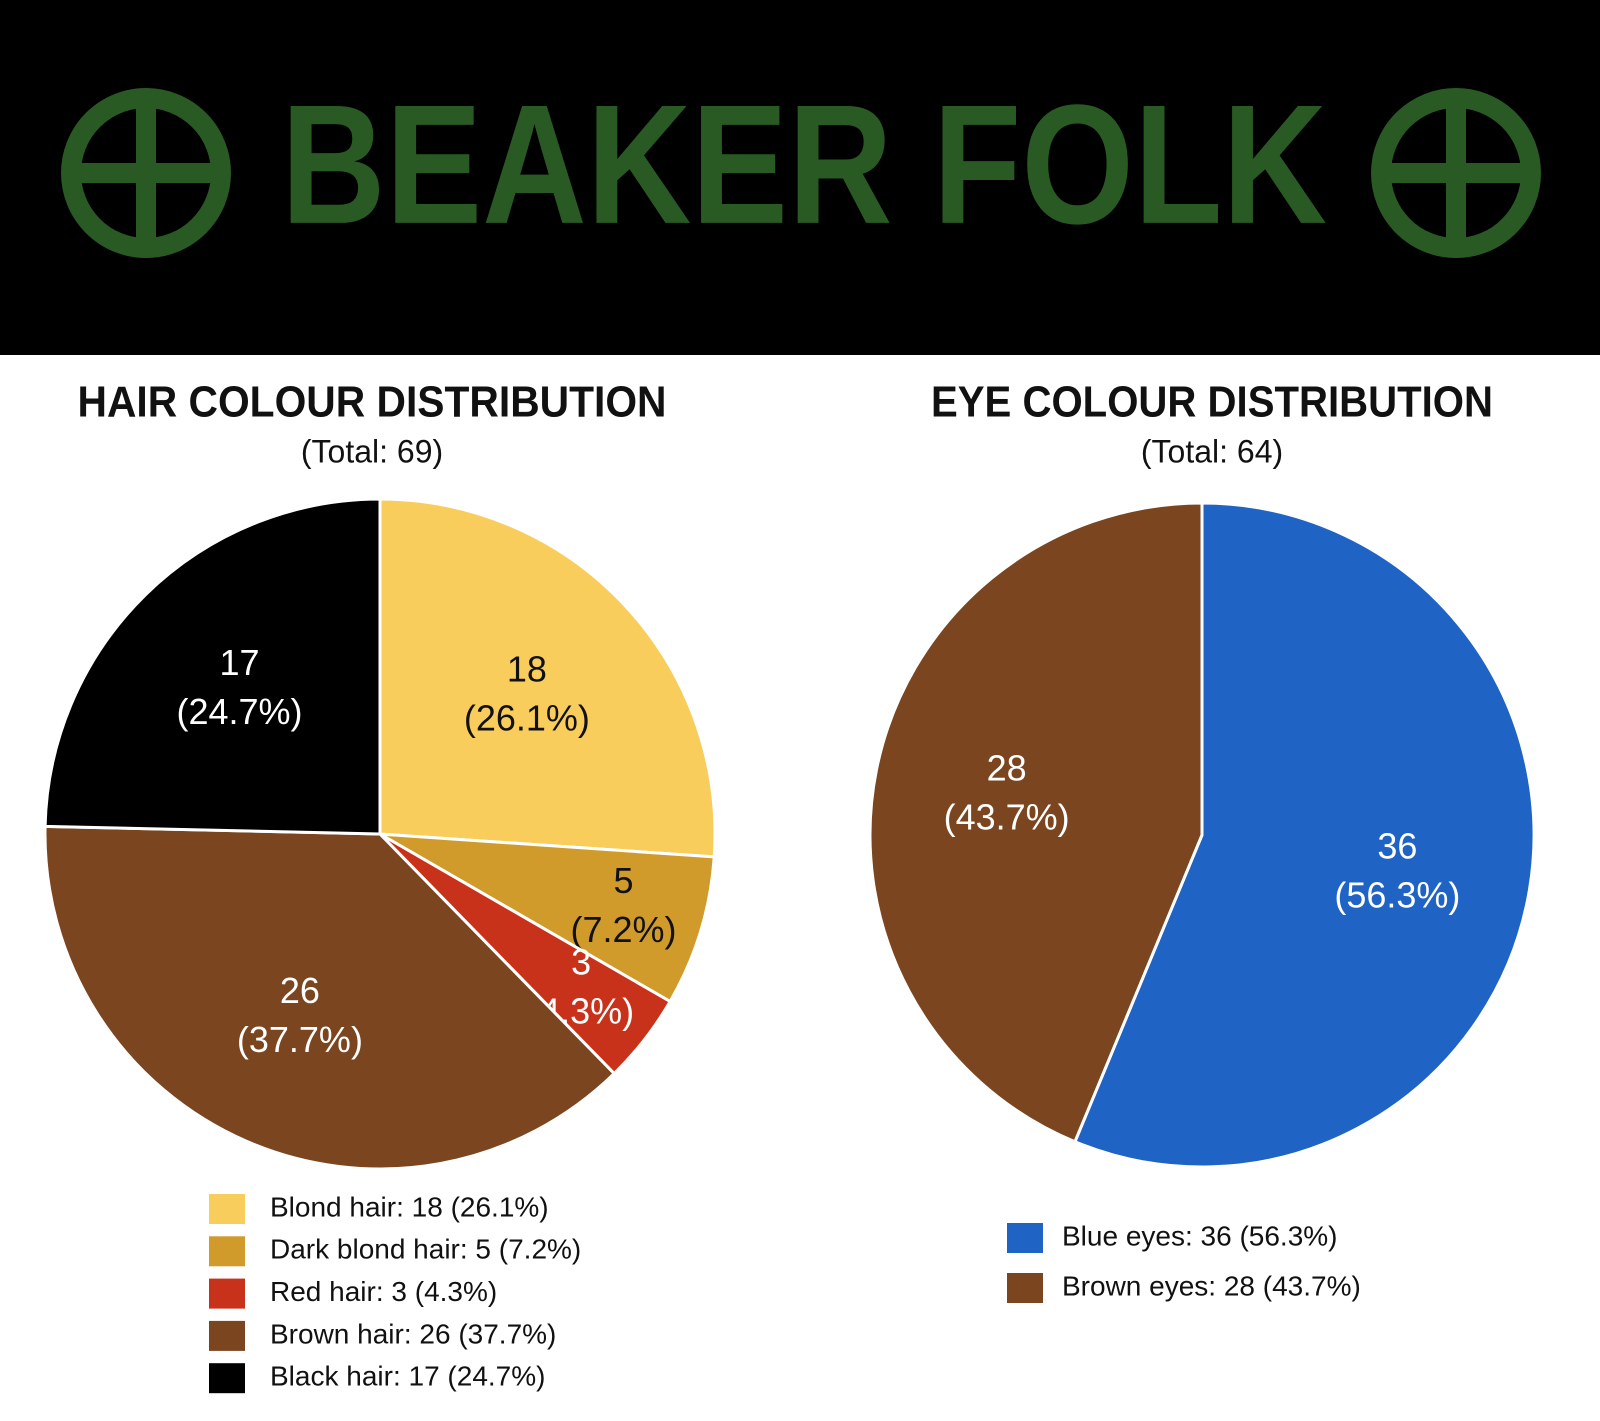  What do you see at coordinates (239, 711) in the screenshot?
I see `slice-percent-label: (24.7%)` at bounding box center [239, 711].